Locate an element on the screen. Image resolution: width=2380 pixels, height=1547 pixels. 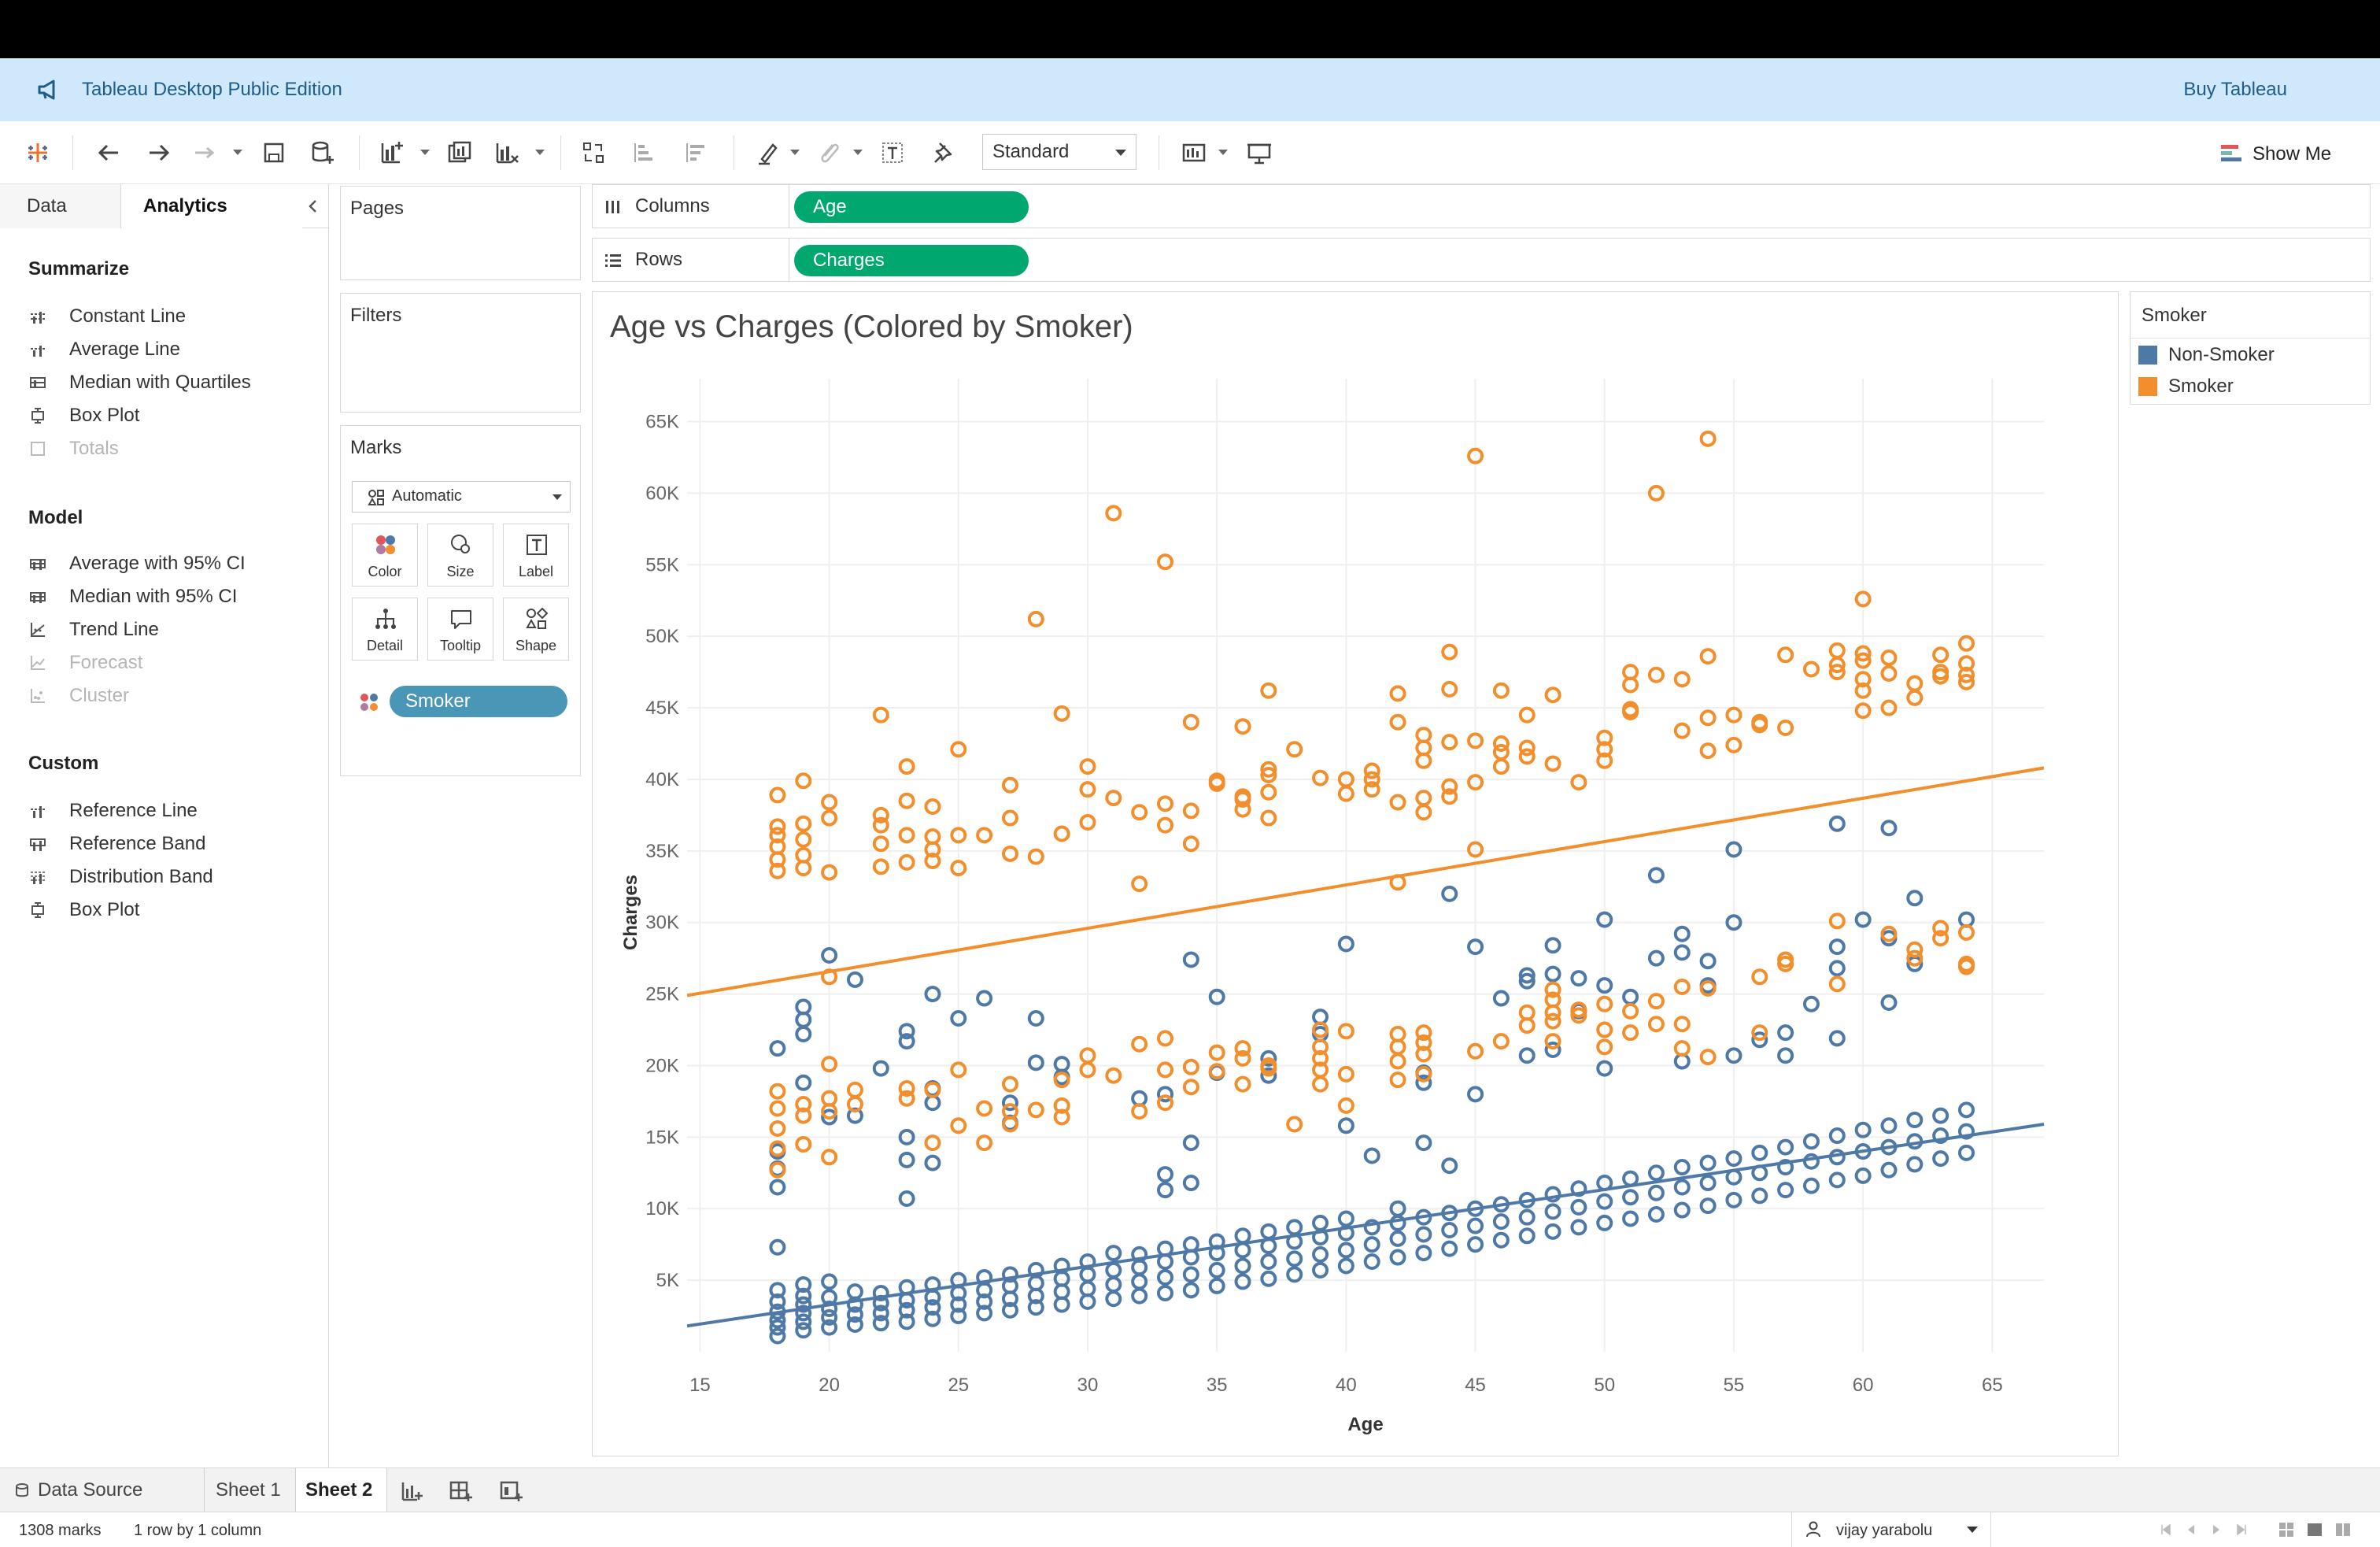
collapse-pane-icon is located at coordinates (313, 206).